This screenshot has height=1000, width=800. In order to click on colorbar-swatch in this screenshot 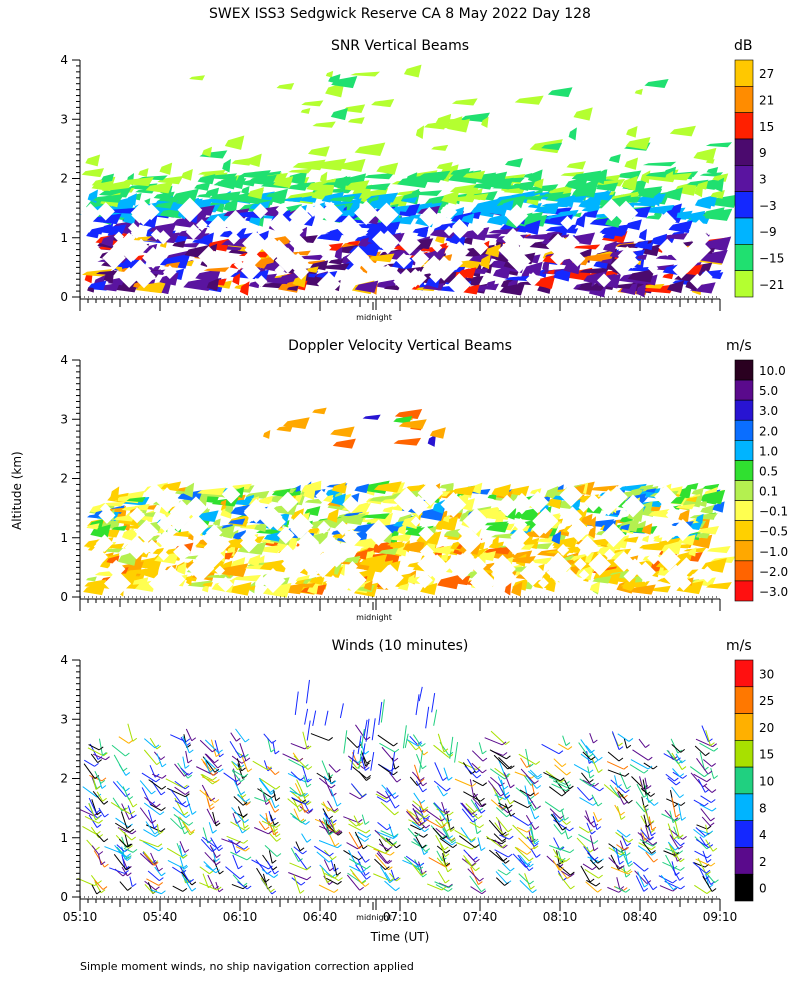, I will do `click(744, 727)`.